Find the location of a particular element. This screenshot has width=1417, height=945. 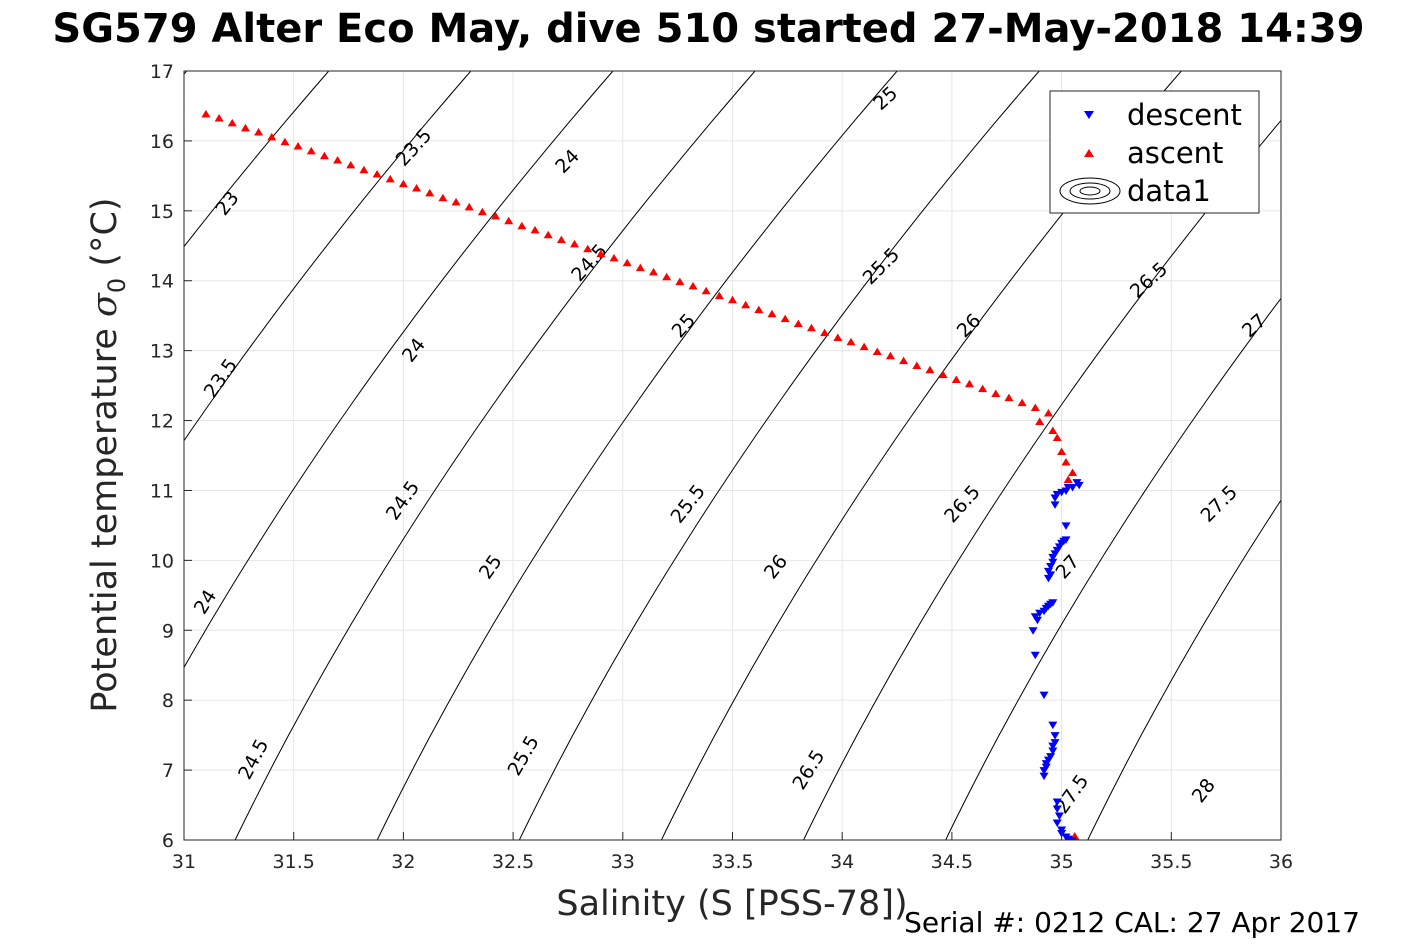

y-tick-label: 15 is located at coordinates (162, 212).